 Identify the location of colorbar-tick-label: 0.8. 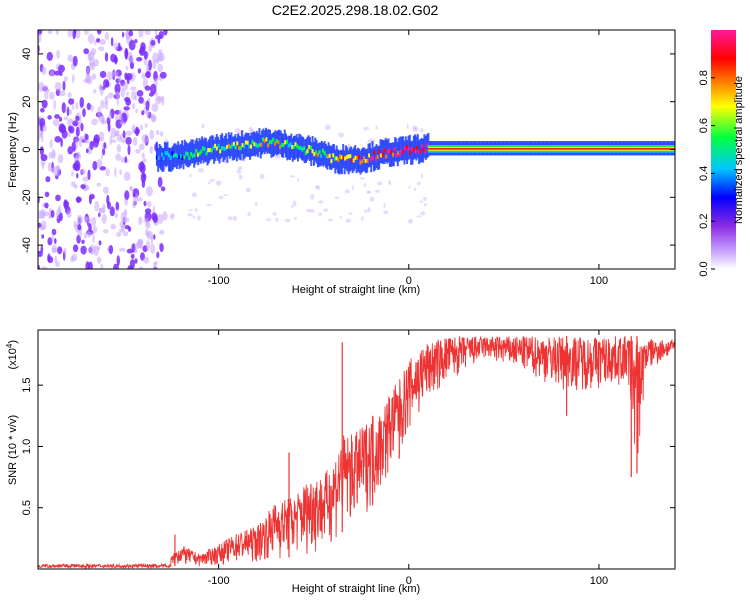
(704, 77).